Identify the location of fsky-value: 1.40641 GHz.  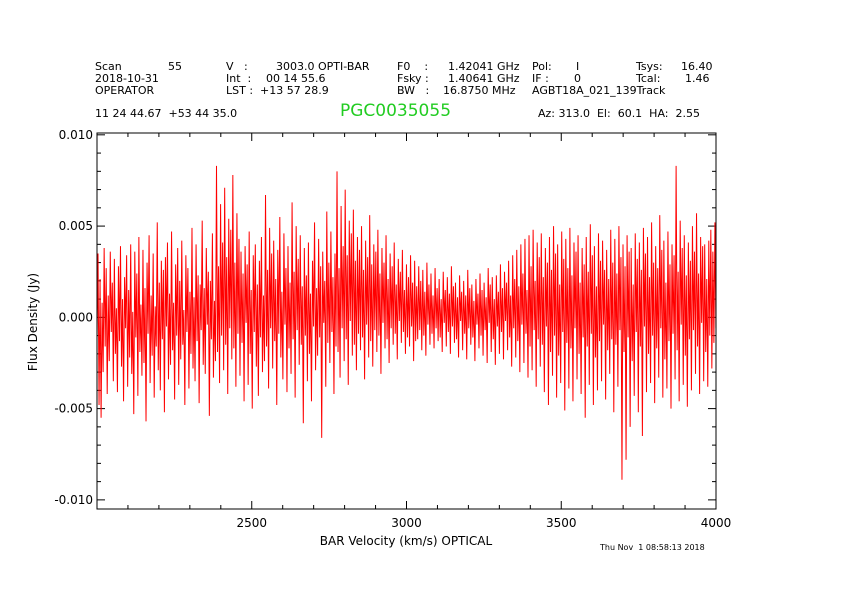
(484, 78).